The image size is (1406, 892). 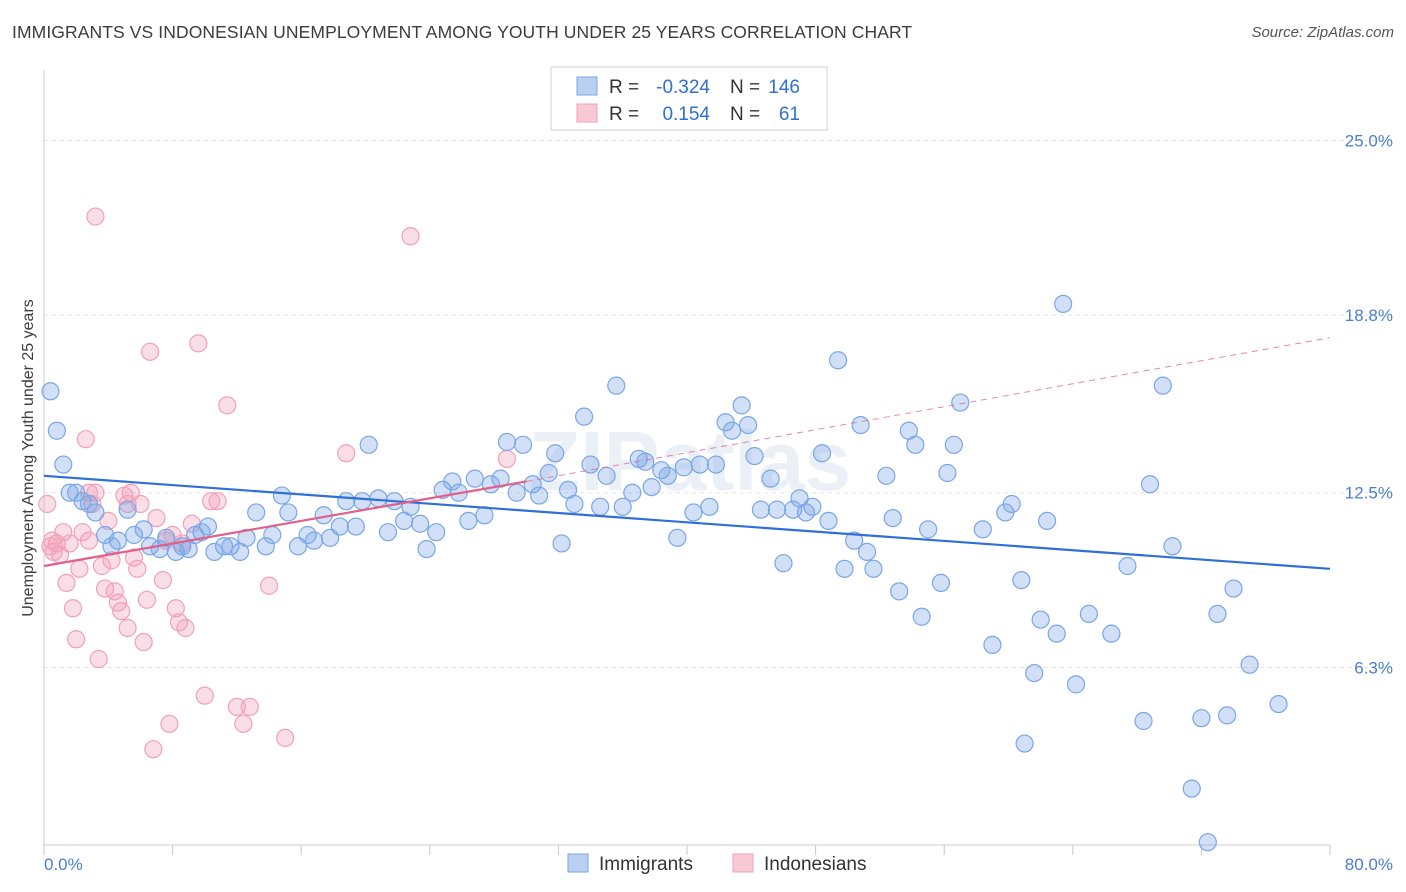 What do you see at coordinates (1322, 32) in the screenshot?
I see `source-label: Source: ZipAtlas.com` at bounding box center [1322, 32].